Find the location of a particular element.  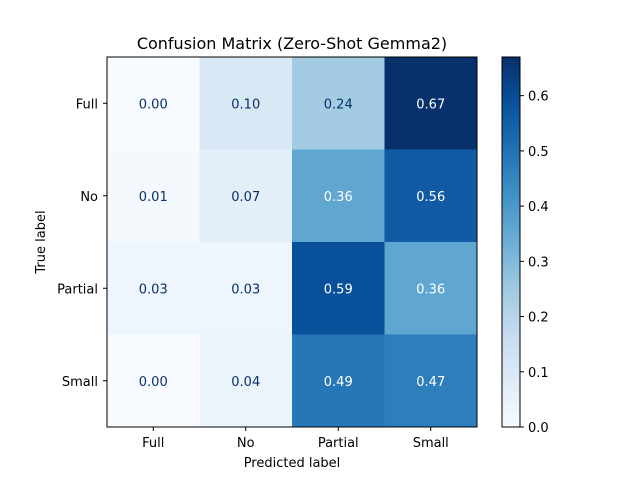

cell-value-label: 0.67 is located at coordinates (430, 104).